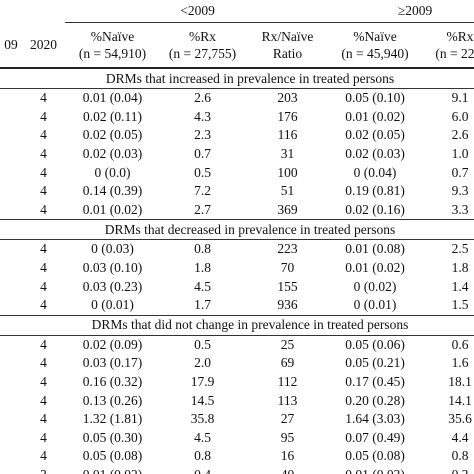 This screenshot has width=474, height=474. What do you see at coordinates (460, 437) in the screenshot?
I see `data-cell: 4.4` at bounding box center [460, 437].